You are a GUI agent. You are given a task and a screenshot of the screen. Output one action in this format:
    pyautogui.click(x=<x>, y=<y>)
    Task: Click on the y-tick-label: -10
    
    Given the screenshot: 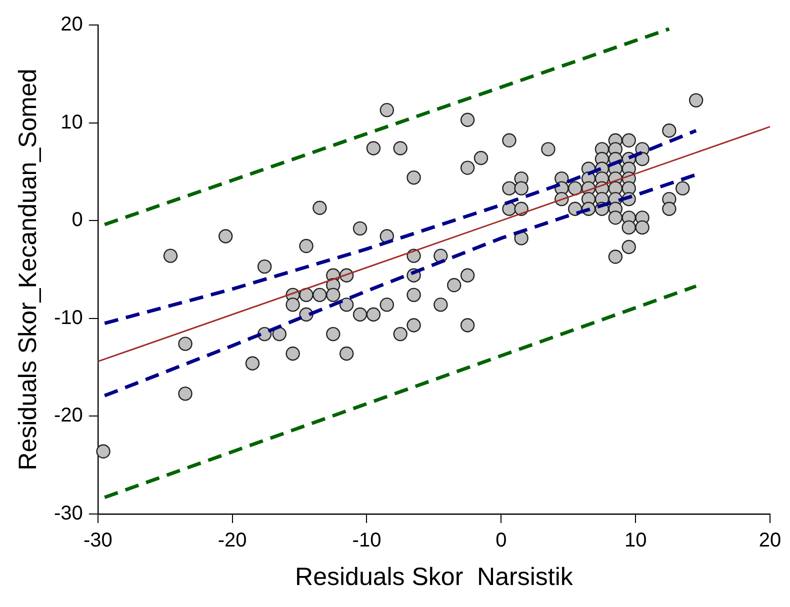 What is the action you would take?
    pyautogui.click(x=68, y=317)
    